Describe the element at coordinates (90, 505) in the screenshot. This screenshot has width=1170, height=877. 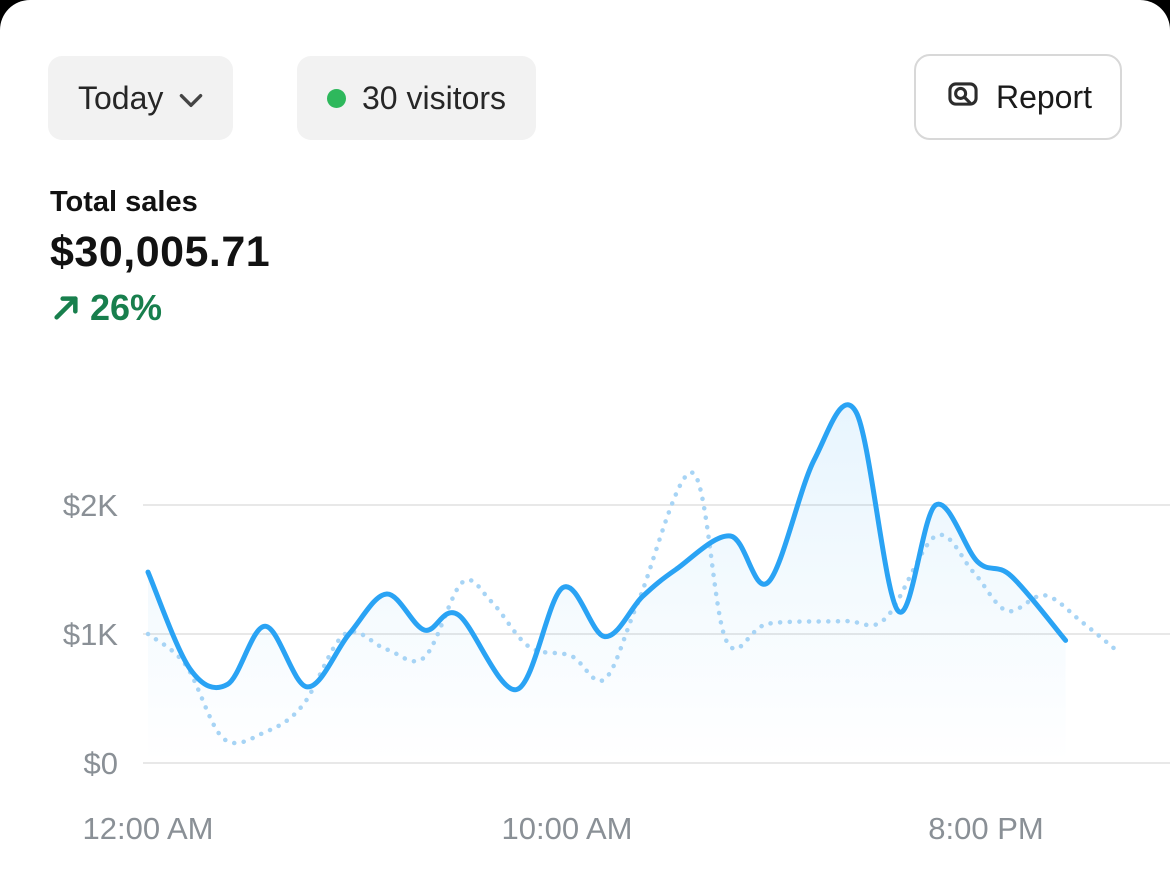
I see `y-axis-label: $2K` at that location.